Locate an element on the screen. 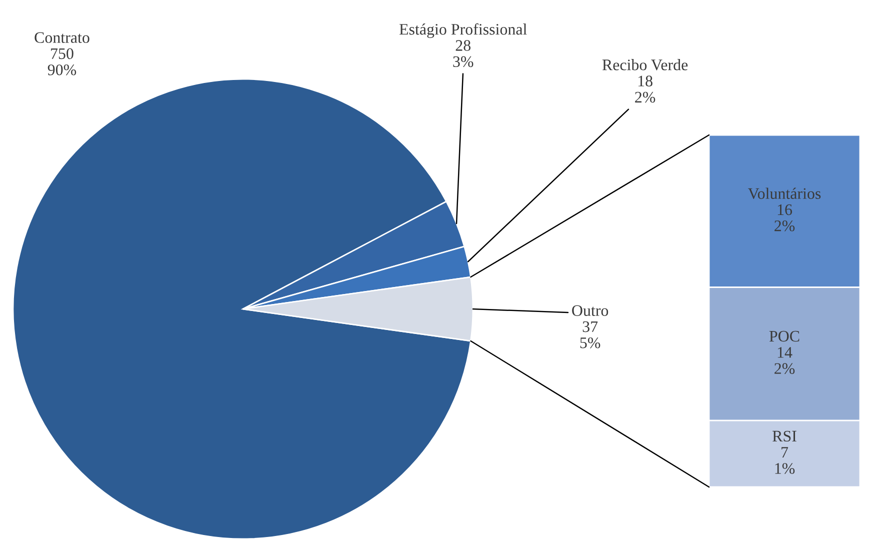 Image resolution: width=873 pixels, height=540 pixels. data-label: 750 90% is located at coordinates (62, 62).